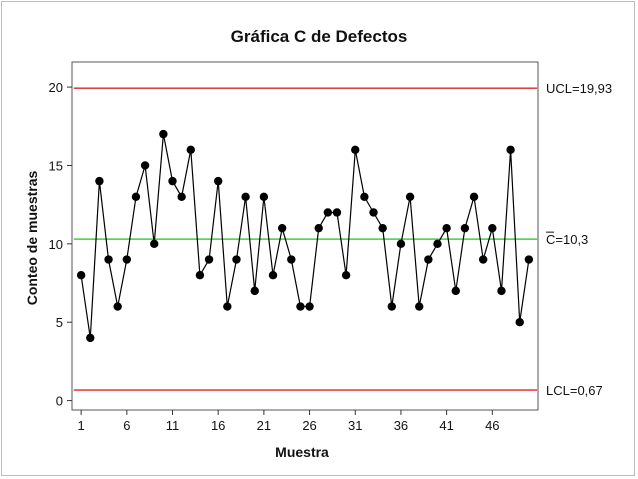 Image resolution: width=638 pixels, height=479 pixels. What do you see at coordinates (355, 425) in the screenshot?
I see `x-tick-label: 31` at bounding box center [355, 425].